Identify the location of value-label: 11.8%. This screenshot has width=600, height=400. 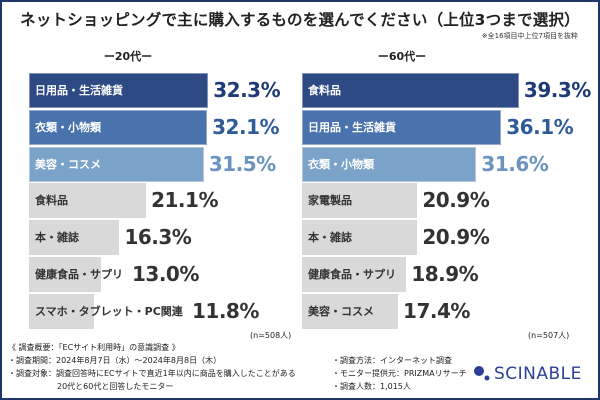
(225, 310).